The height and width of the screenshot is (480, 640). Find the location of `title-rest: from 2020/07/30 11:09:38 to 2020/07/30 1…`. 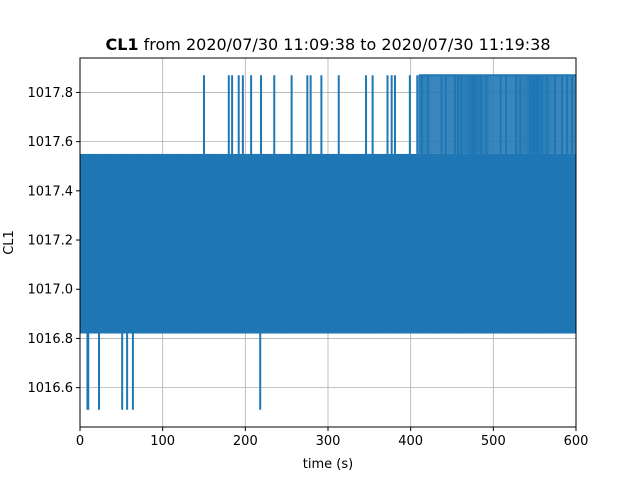

title-rest: from 2020/07/30 11:09:38 to 2020/07/30 1… is located at coordinates (345, 44).